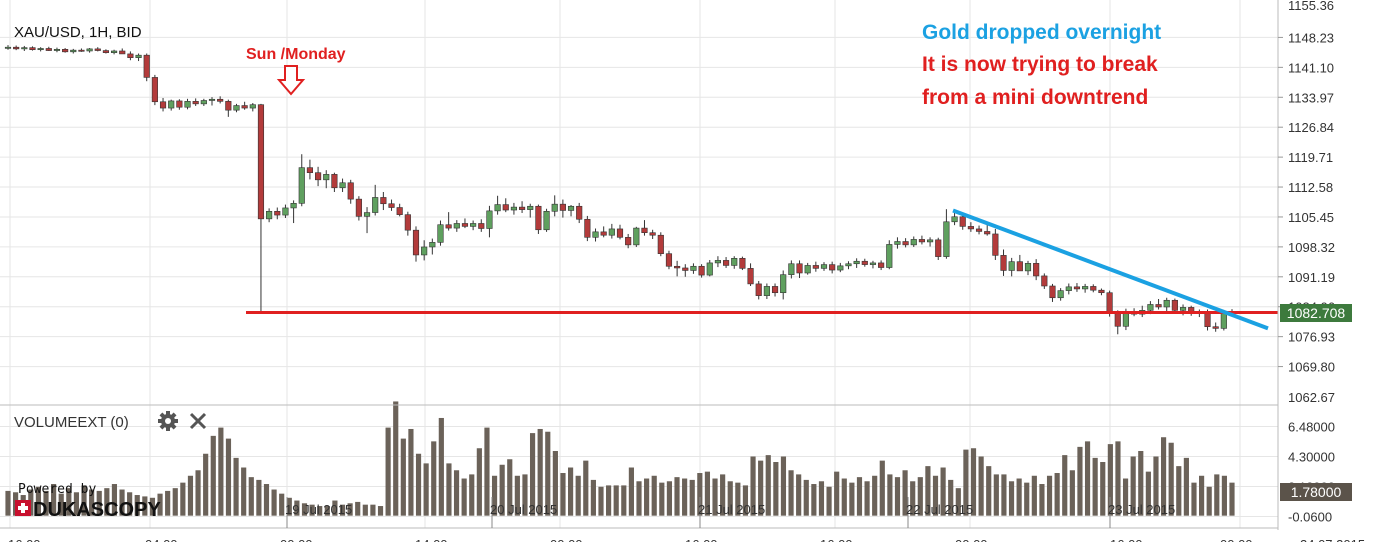  Describe the element at coordinates (198, 421) in the screenshot. I see `close-icon` at that location.